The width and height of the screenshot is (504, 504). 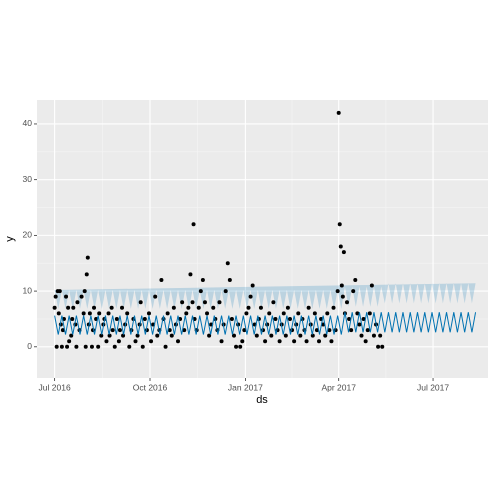 What do you see at coordinates (28, 123) in the screenshot?
I see `y-tick-label: 40` at bounding box center [28, 123].